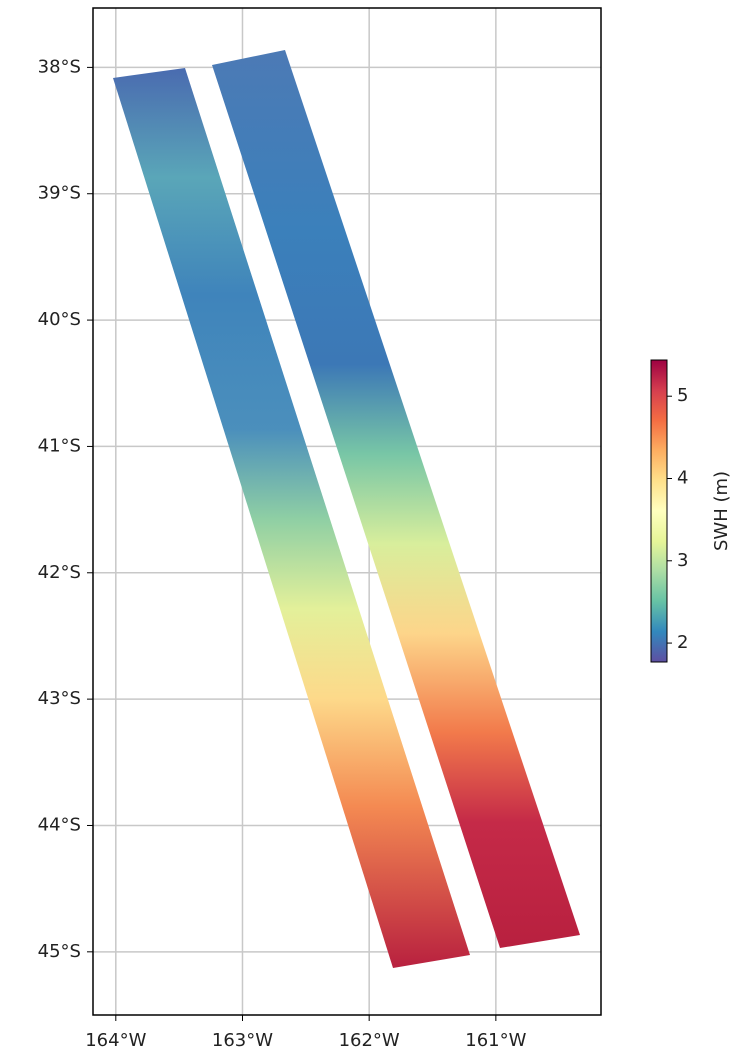  Describe the element at coordinates (682, 642) in the screenshot. I see `colorbar-tick-label: 2` at that location.